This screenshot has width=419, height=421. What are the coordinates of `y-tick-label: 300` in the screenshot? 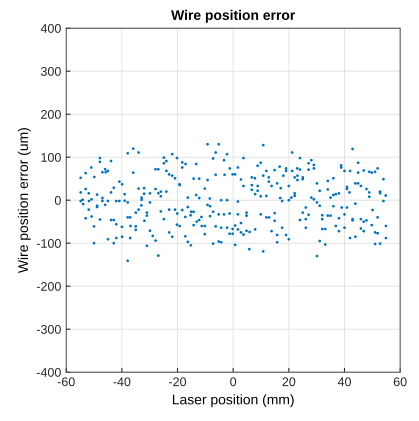 It's located at (50, 71).